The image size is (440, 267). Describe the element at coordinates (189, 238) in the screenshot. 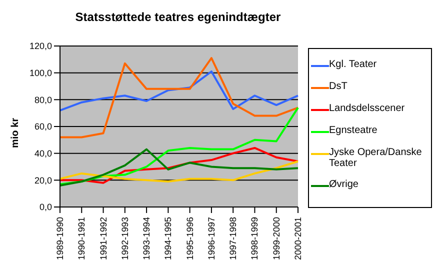

I see `x-tick-label: 1995-1996` at that location.